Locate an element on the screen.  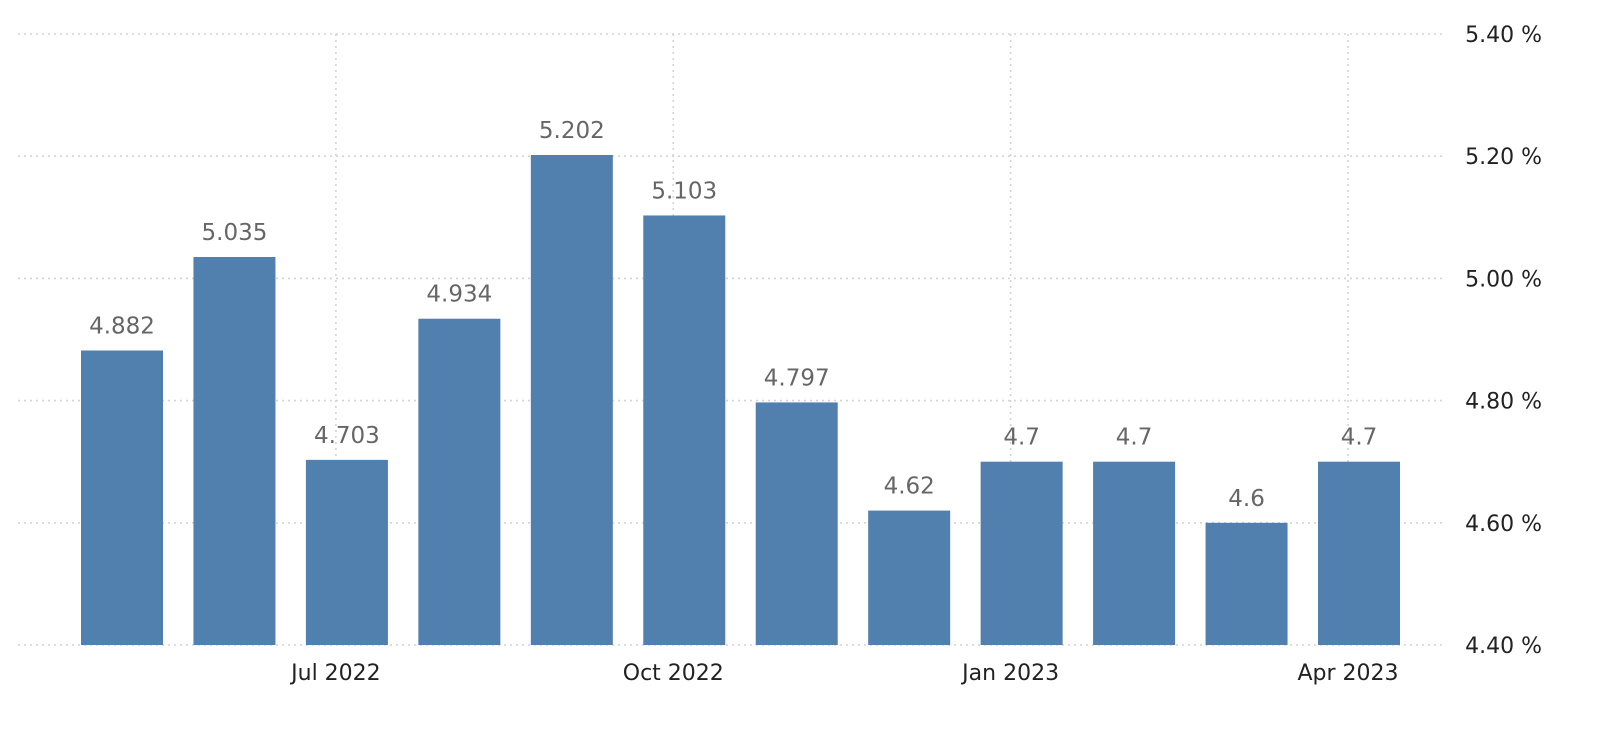
y-tick-label: 4.40 % is located at coordinates (1503, 646).